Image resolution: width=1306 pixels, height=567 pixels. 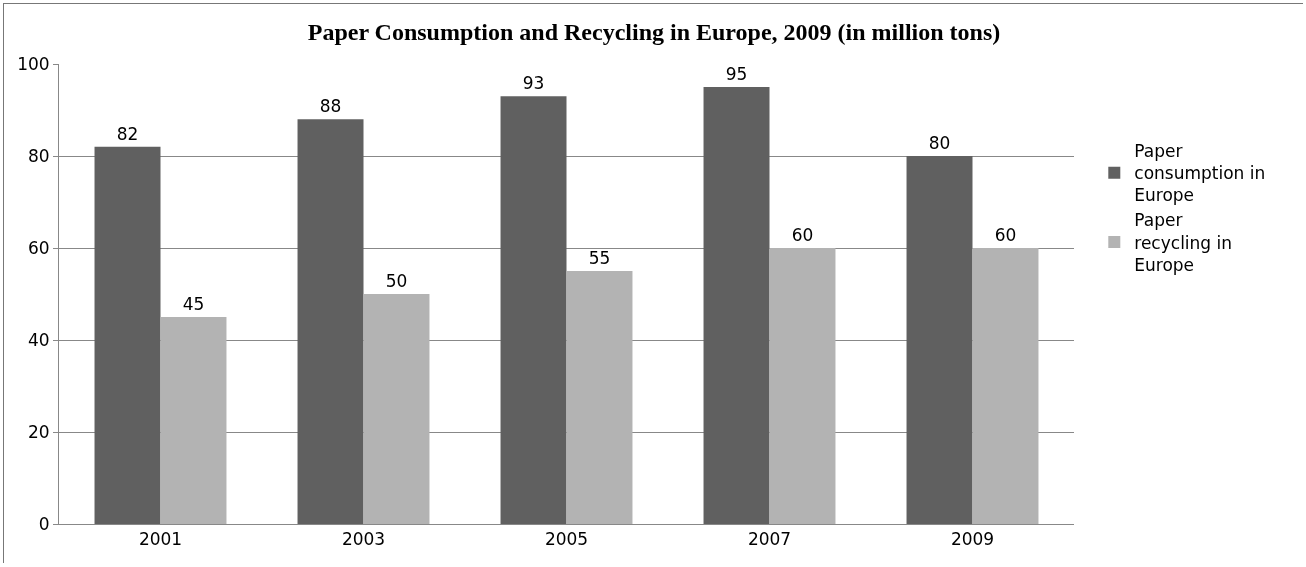 I want to click on data-label: 50, so click(x=396, y=281).